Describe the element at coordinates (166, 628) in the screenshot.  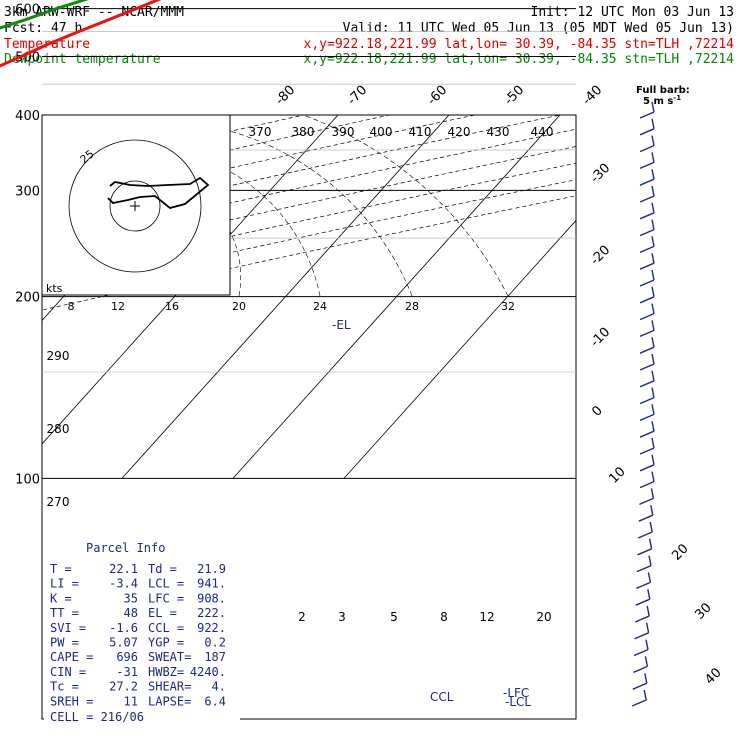
I see `parcel-info-label: CCL =` at that location.